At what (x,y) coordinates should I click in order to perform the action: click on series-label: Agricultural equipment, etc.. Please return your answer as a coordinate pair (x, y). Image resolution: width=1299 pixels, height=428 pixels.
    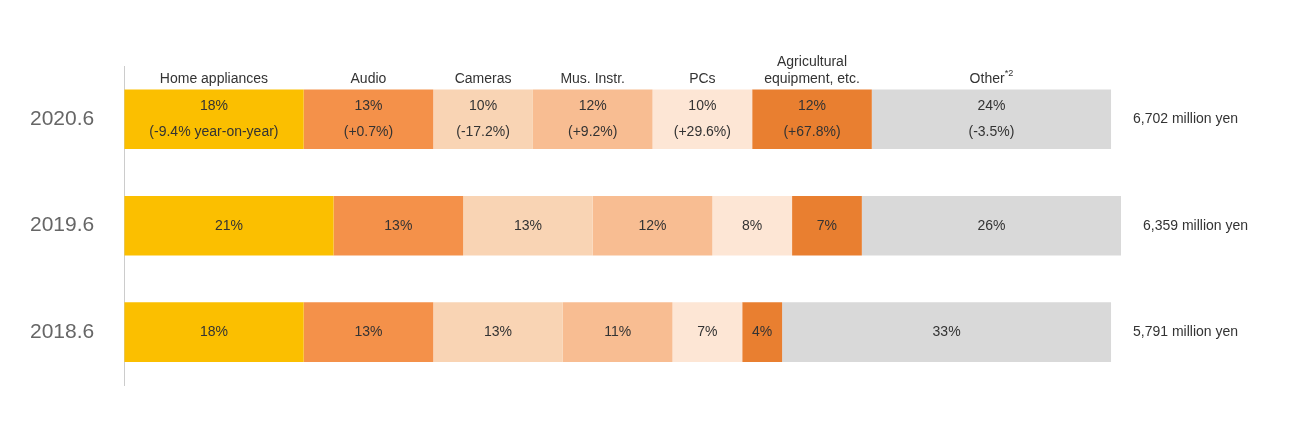
    Looking at the image, I should click on (812, 70).